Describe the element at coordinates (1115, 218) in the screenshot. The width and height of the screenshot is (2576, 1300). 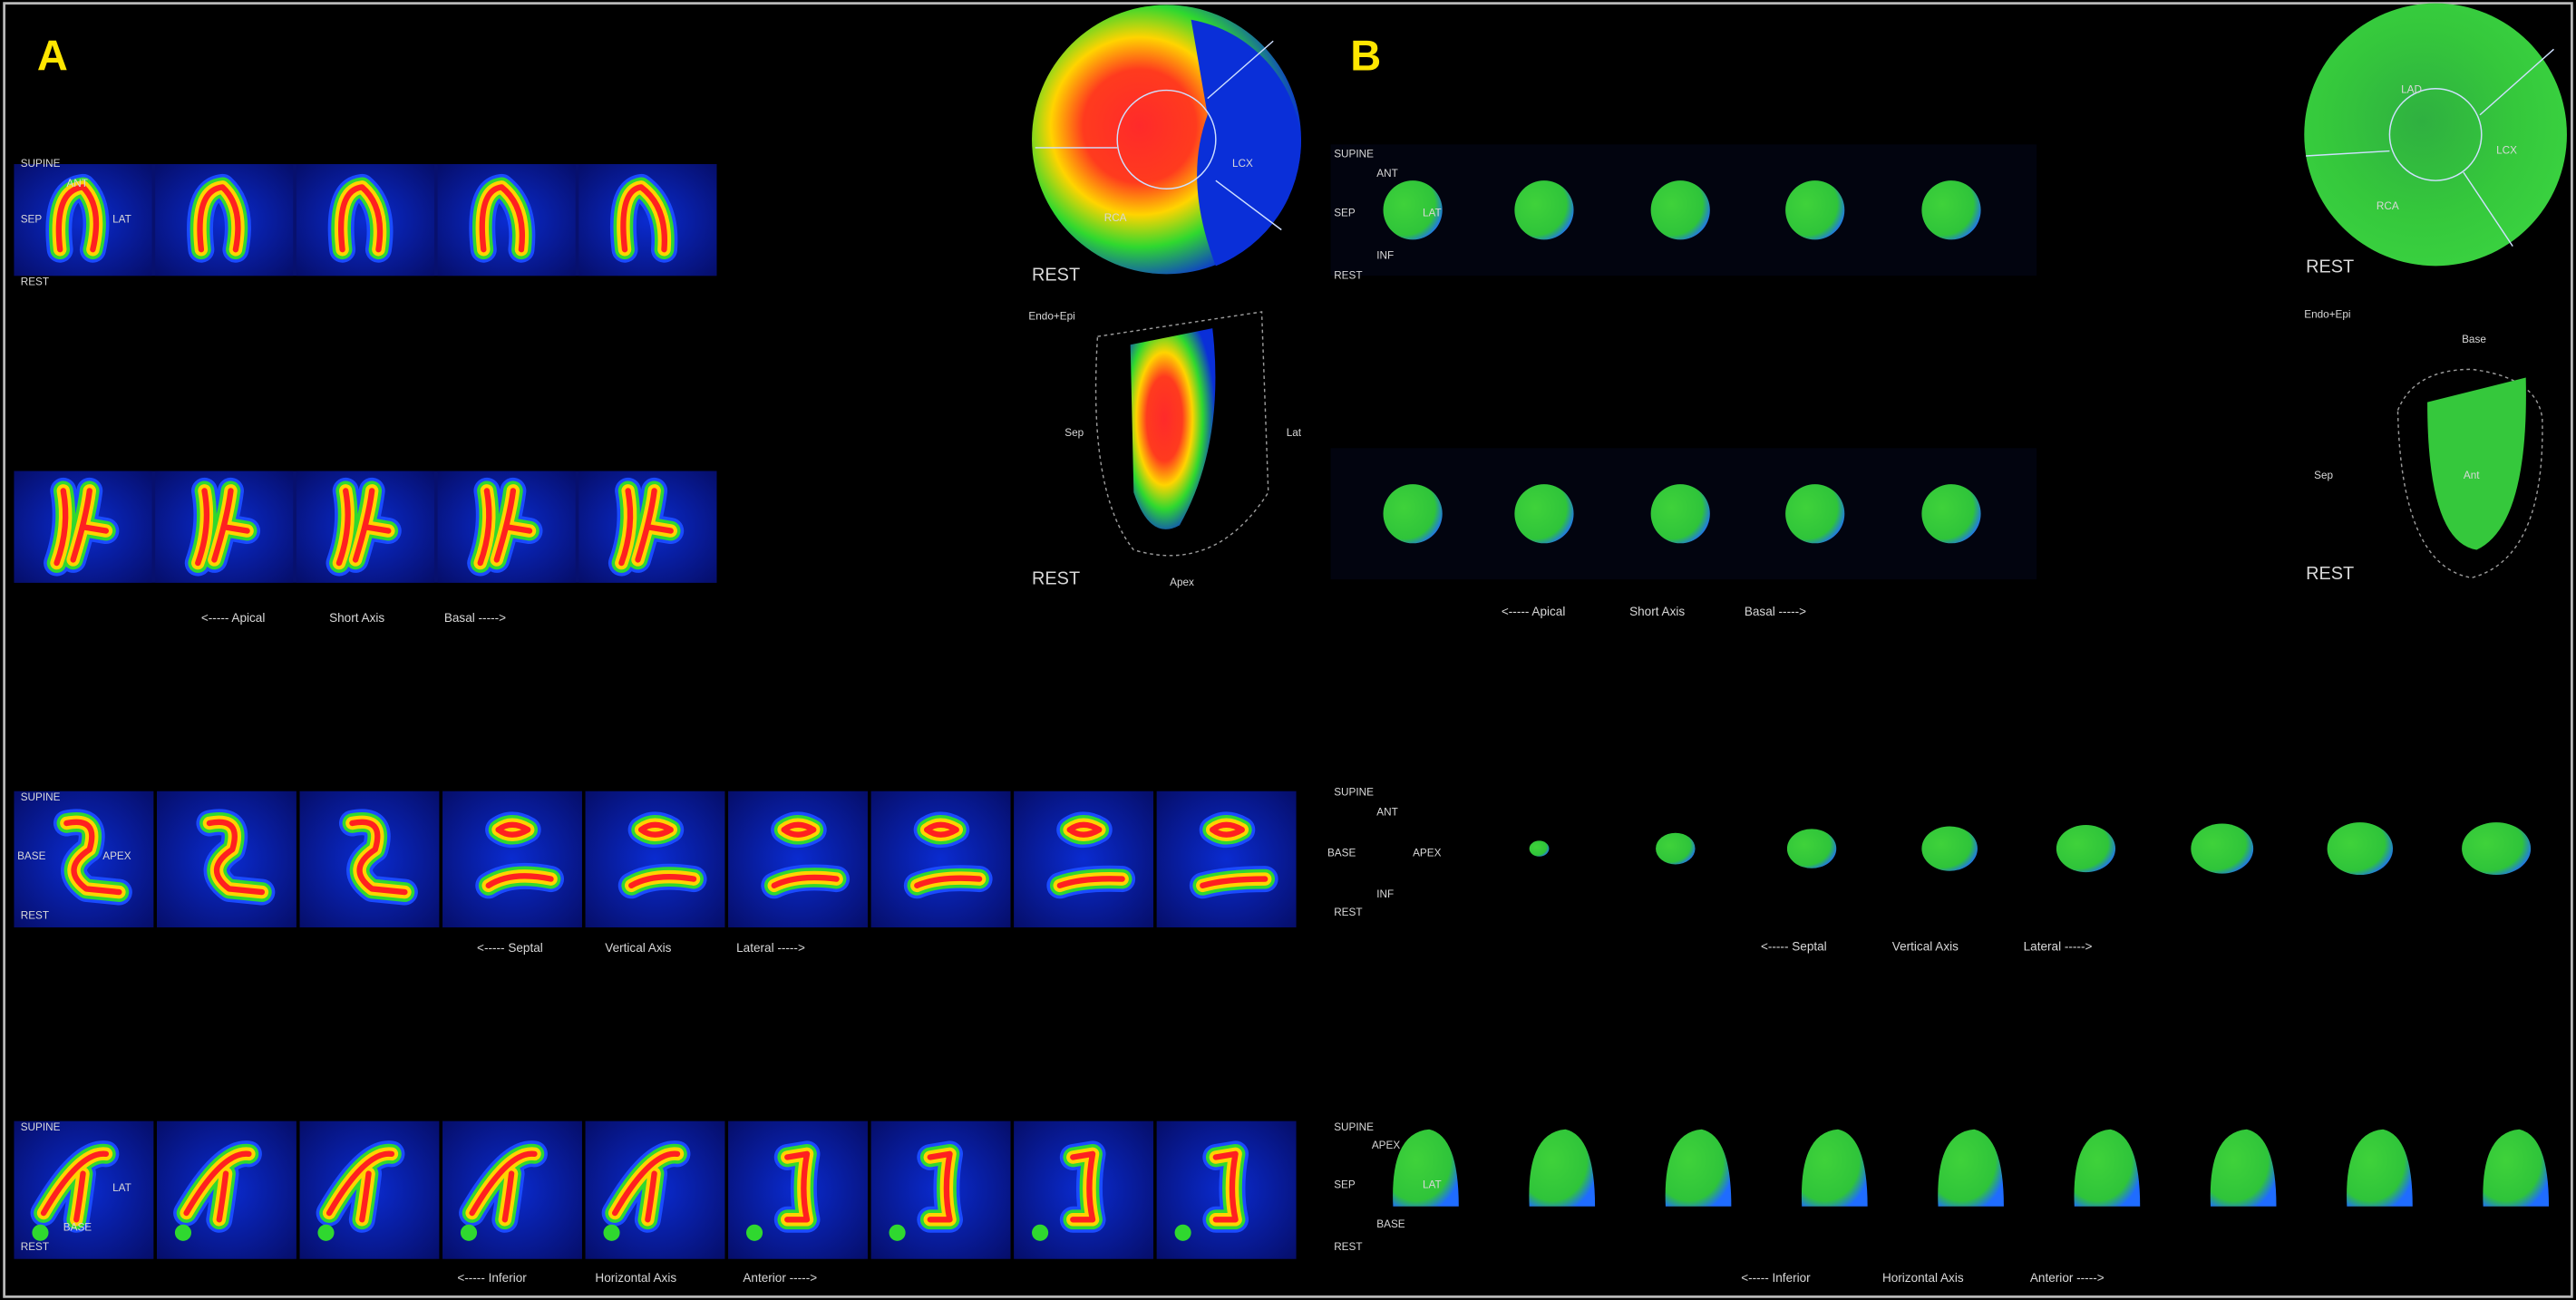
I see `territory-label: RCA` at that location.